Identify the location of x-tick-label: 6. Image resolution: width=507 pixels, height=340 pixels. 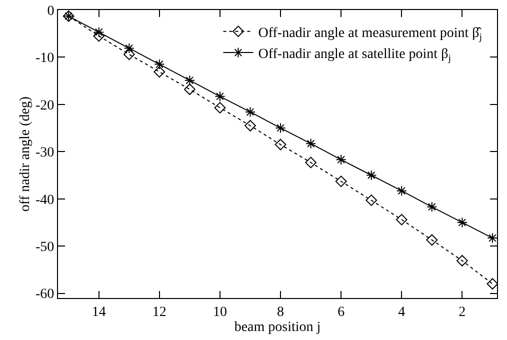
(341, 312).